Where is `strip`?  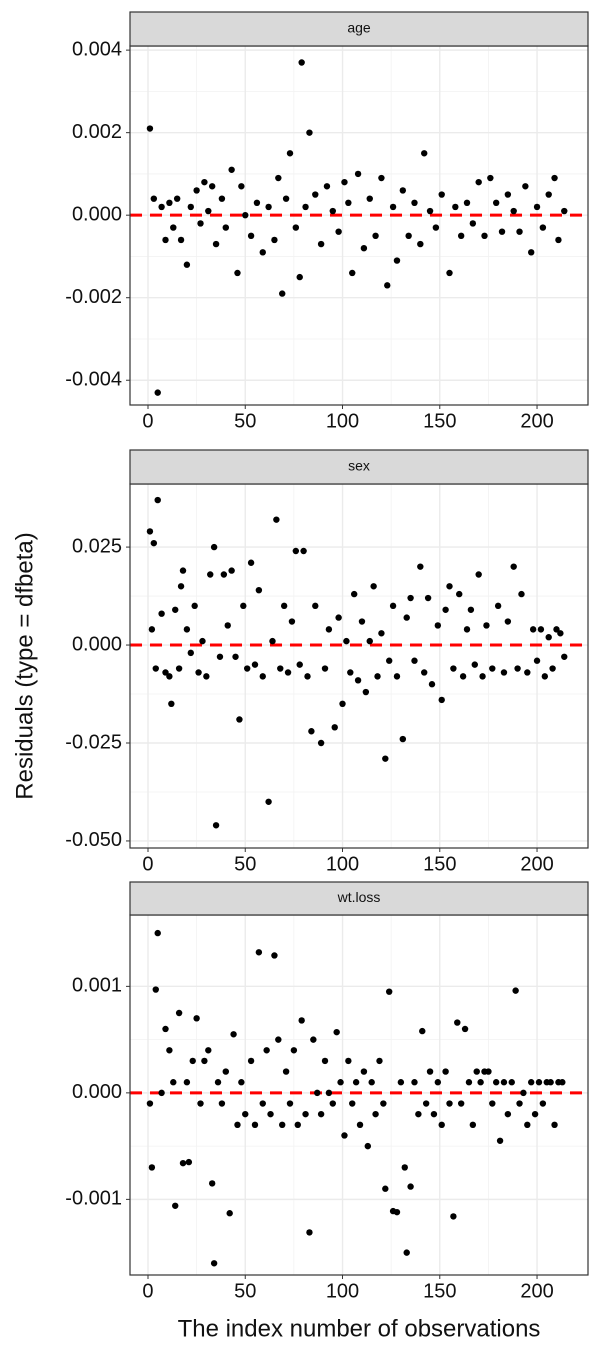
strip is located at coordinates (359, 29).